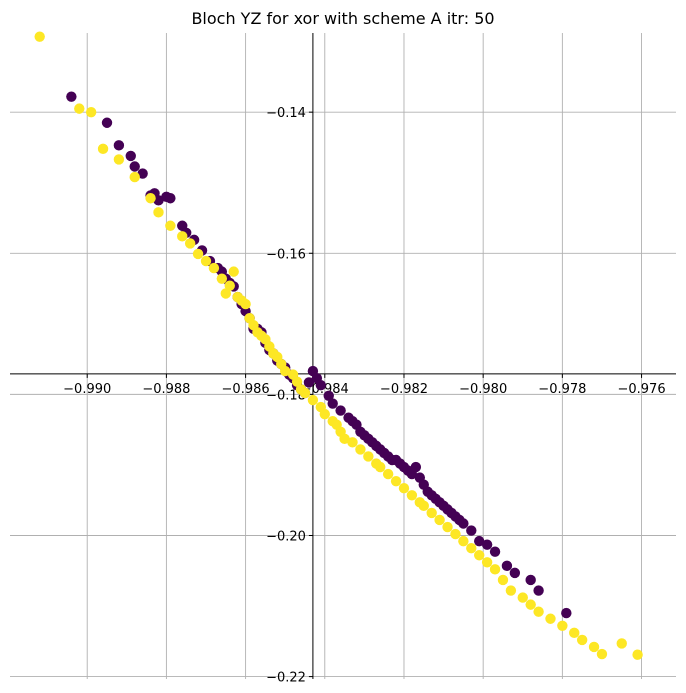 Image resolution: width=686 pixels, height=693 pixels. What do you see at coordinates (87, 389) in the screenshot?
I see `x-tick-label: −0.990` at bounding box center [87, 389].